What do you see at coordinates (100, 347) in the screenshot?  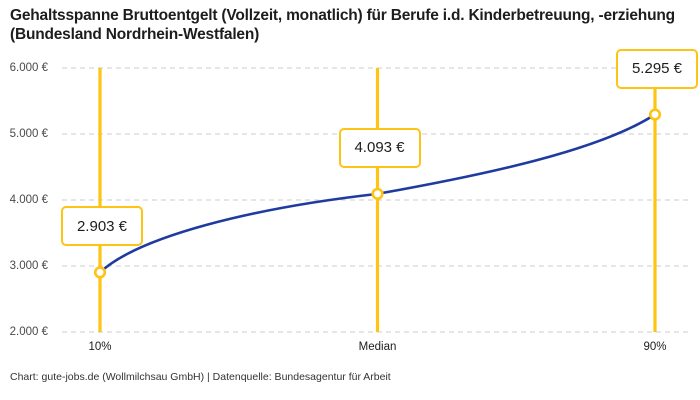 I see `x-axis-tick-label: 10%` at bounding box center [100, 347].